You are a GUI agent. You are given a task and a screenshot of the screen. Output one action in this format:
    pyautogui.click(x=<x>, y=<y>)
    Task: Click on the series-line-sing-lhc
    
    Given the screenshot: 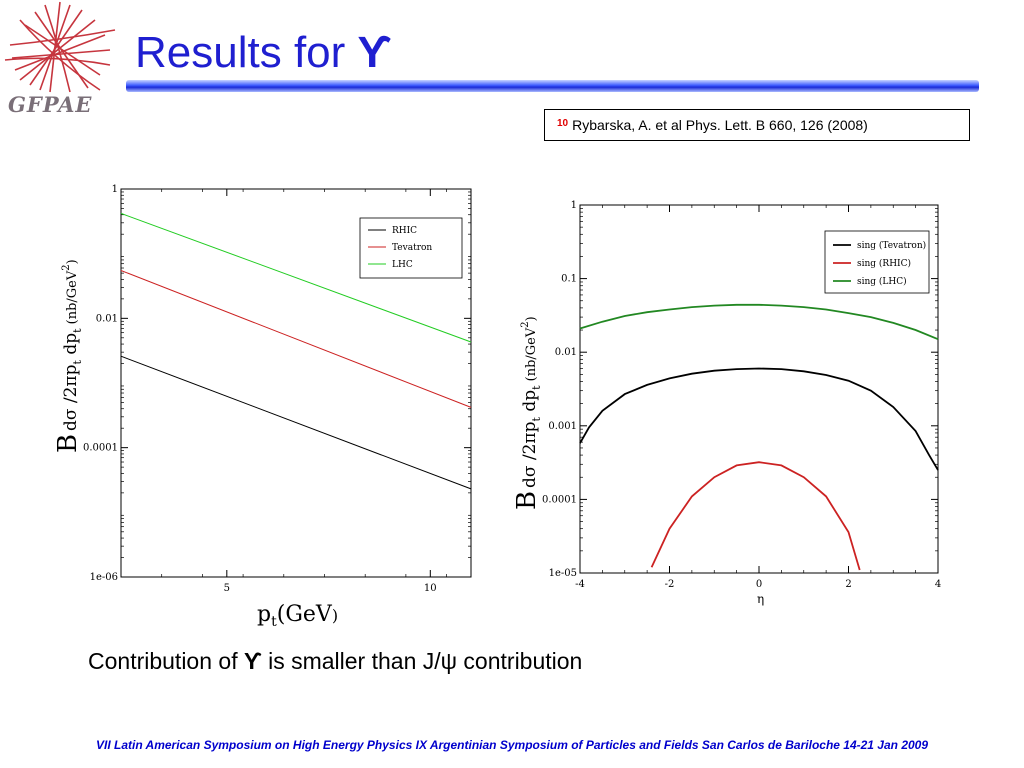 What is the action you would take?
    pyautogui.click(x=759, y=322)
    